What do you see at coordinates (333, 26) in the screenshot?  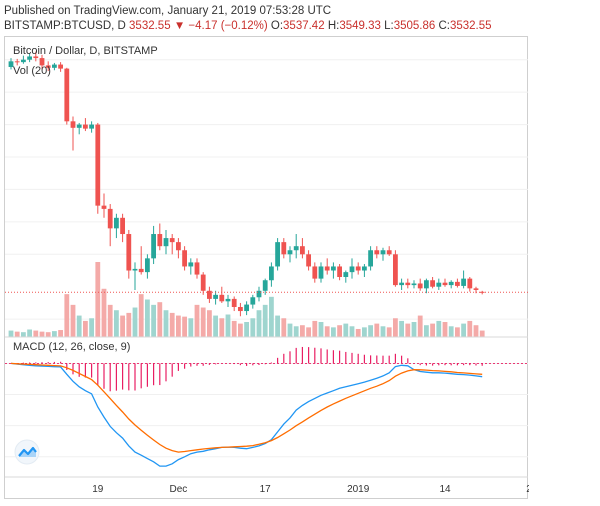 I see `high-label: H:` at bounding box center [333, 26].